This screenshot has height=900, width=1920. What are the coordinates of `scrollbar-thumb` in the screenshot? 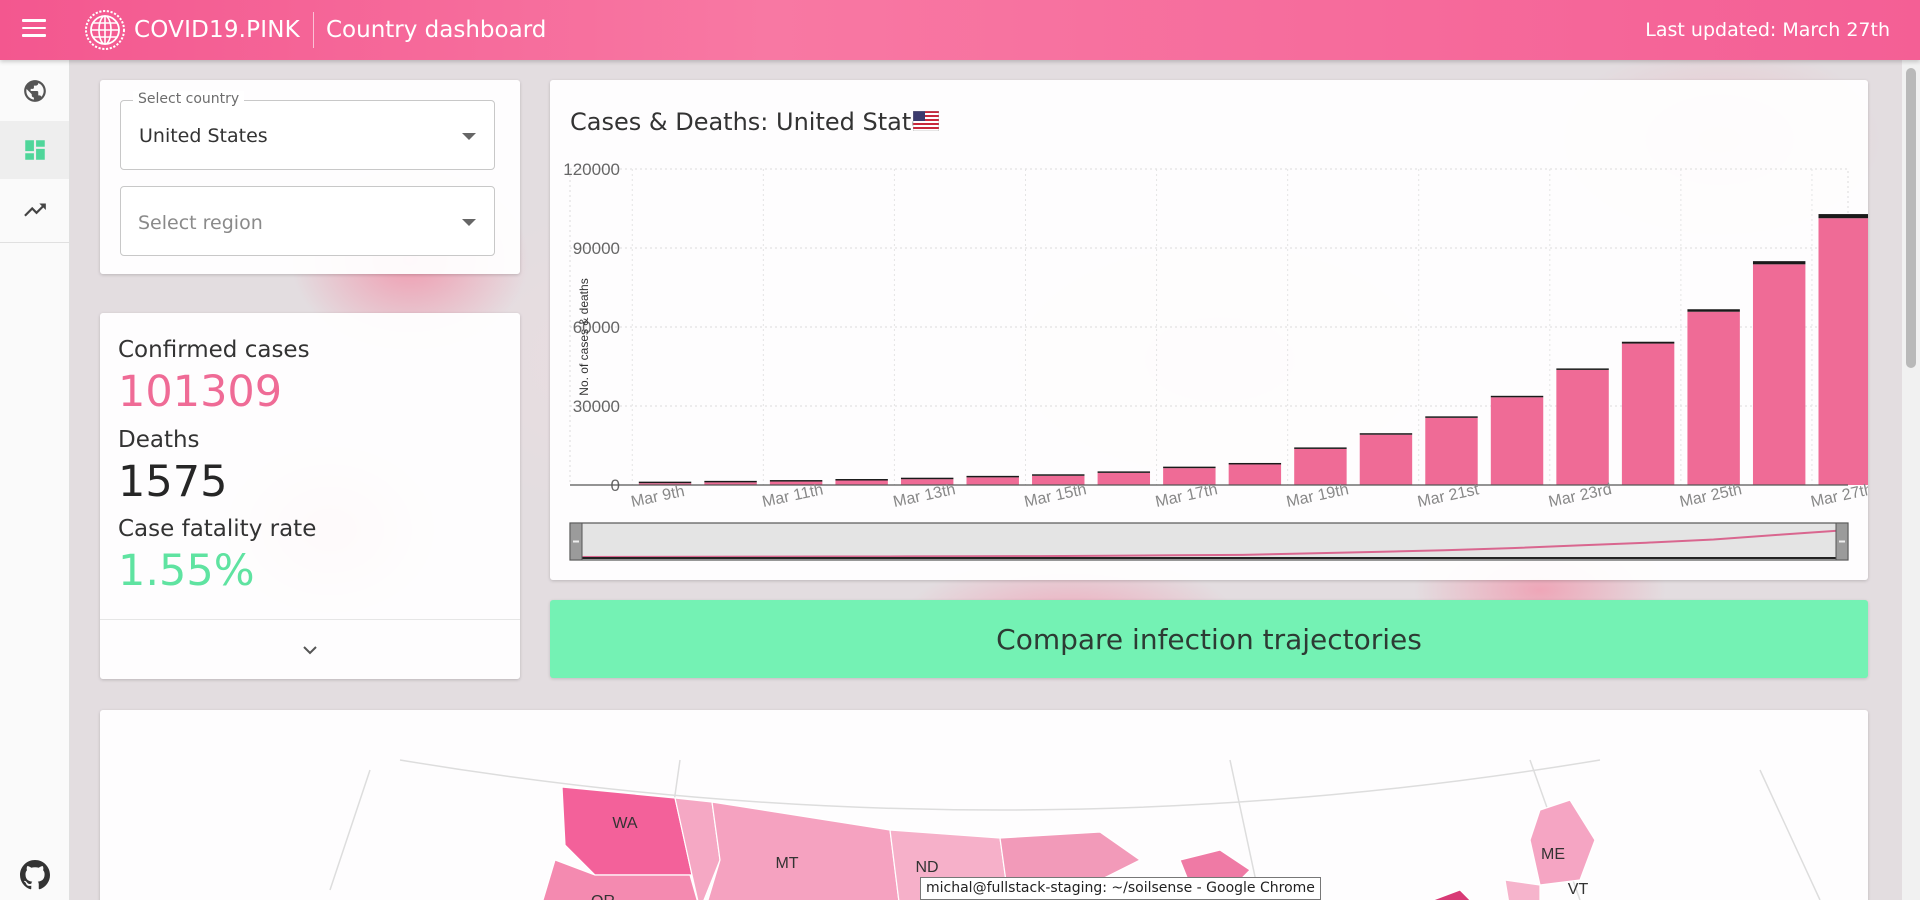 It's located at (1911, 218).